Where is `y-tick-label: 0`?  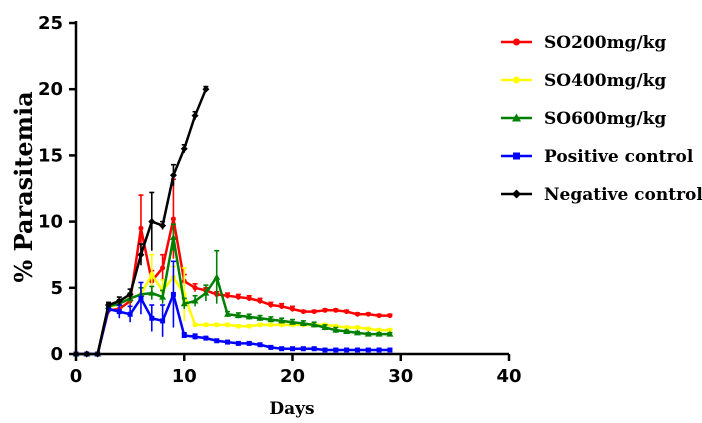 y-tick-label: 0 is located at coordinates (56, 354).